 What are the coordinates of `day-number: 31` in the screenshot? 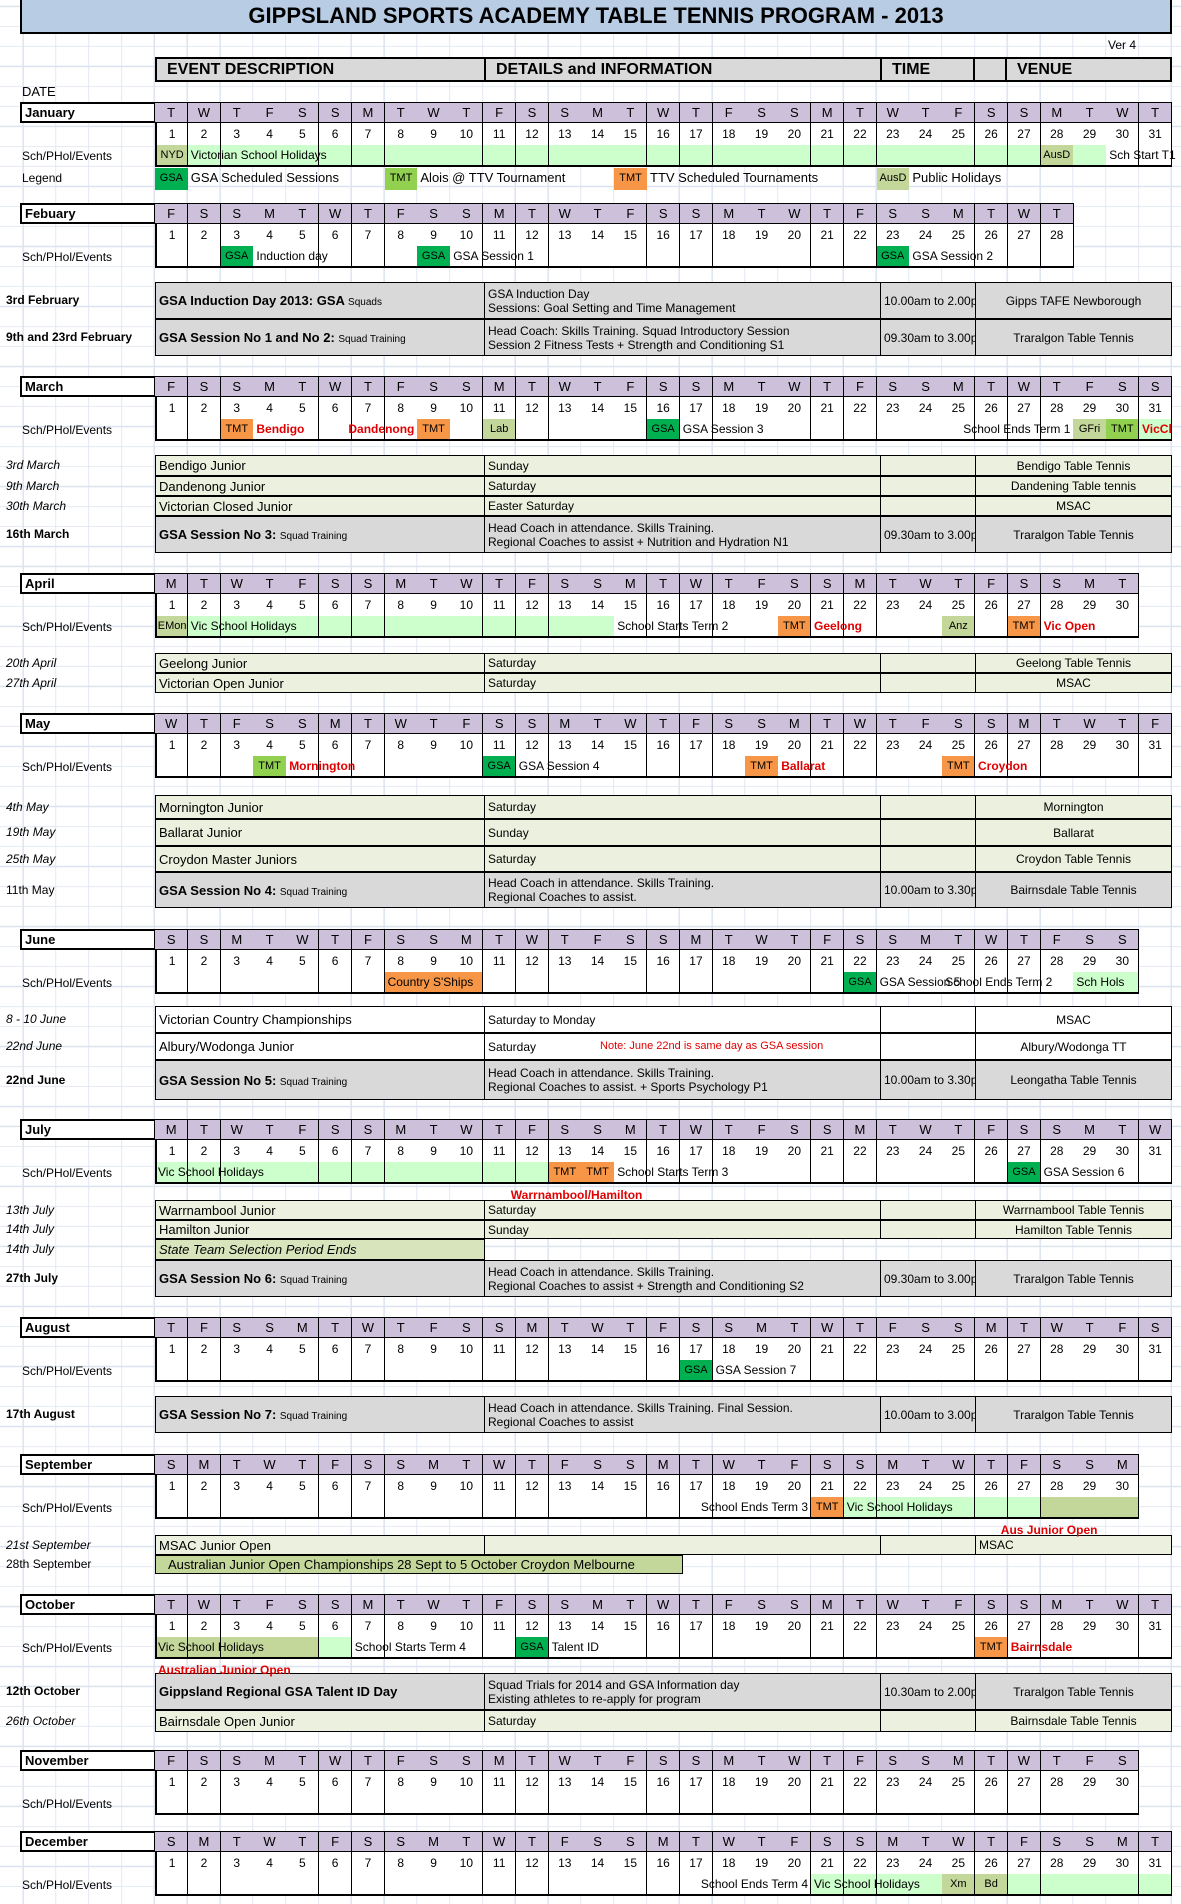 It's located at (1156, 408).